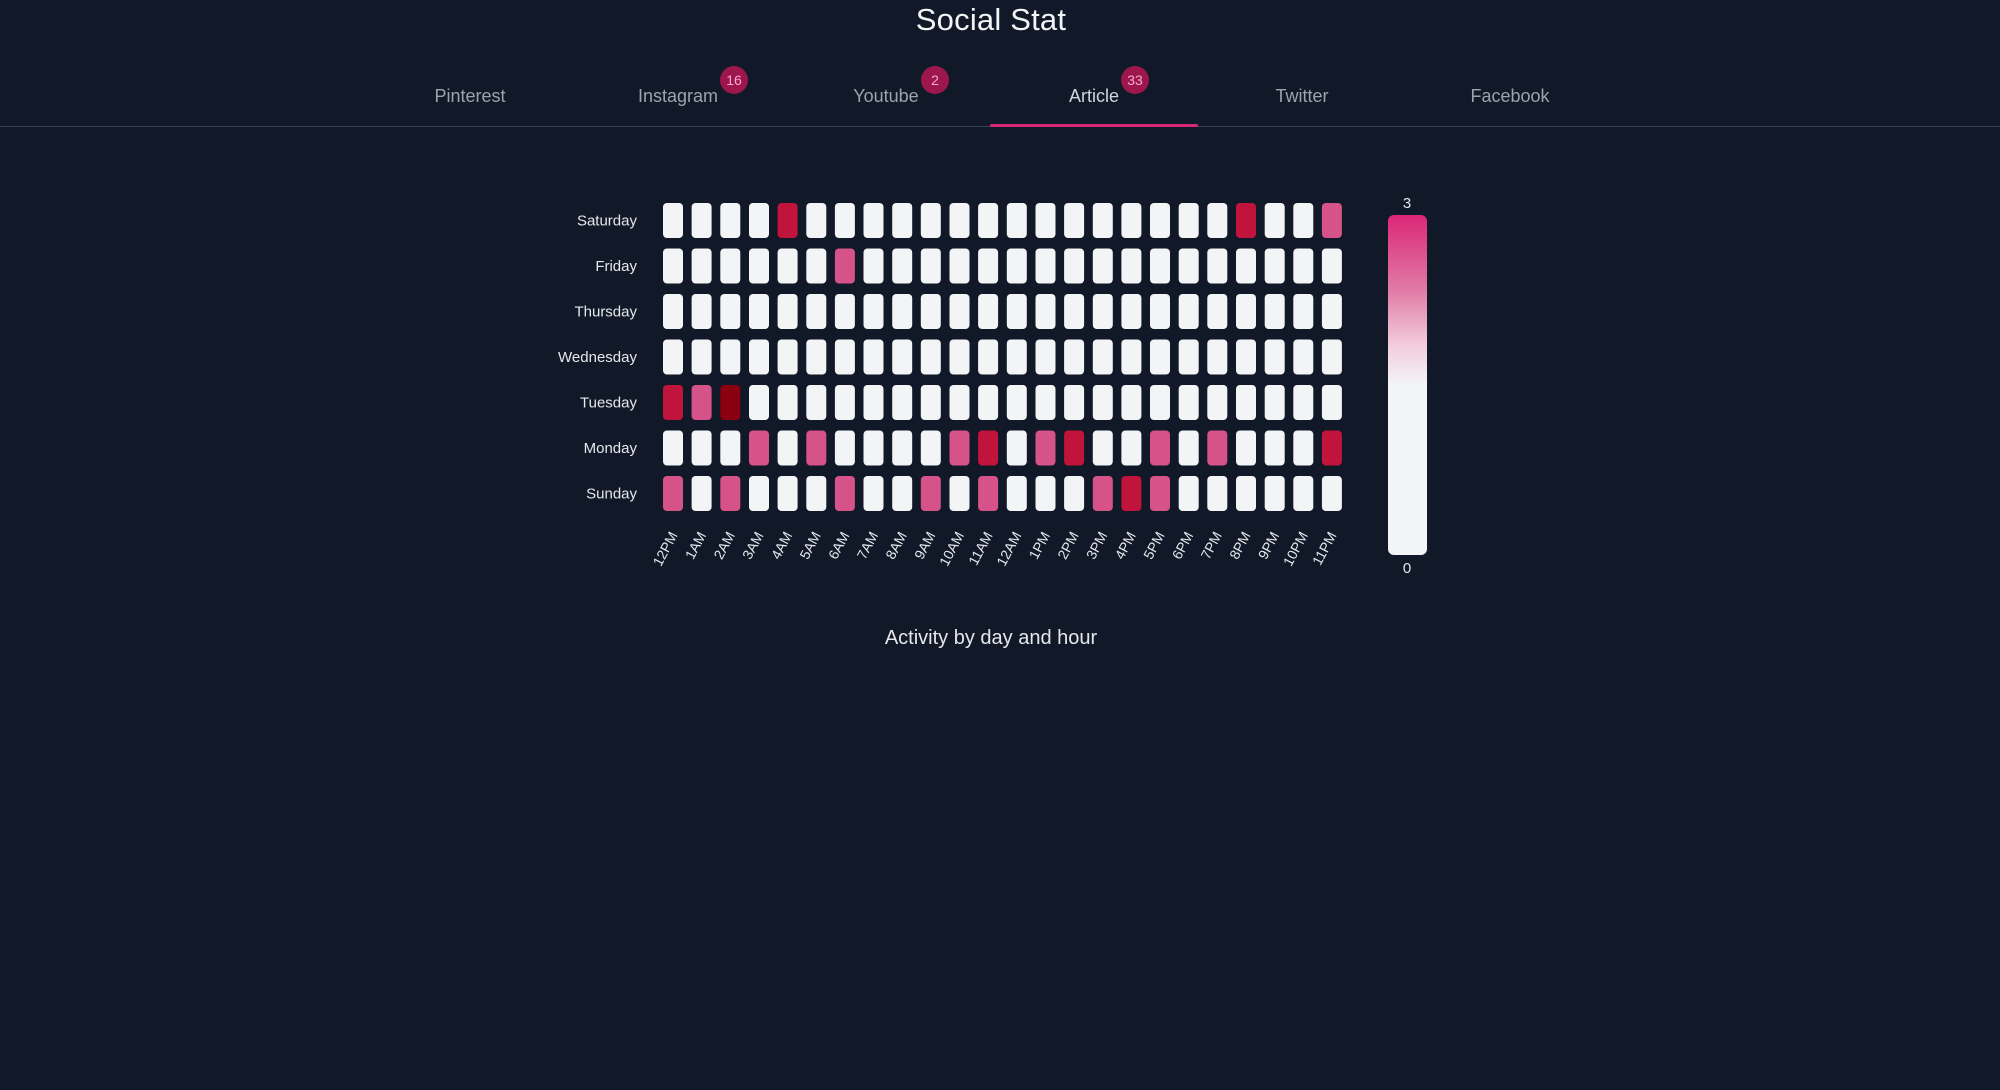 This screenshot has width=2000, height=1090. What do you see at coordinates (886, 93) in the screenshot?
I see `tab-youtube: Youtube 2` at bounding box center [886, 93].